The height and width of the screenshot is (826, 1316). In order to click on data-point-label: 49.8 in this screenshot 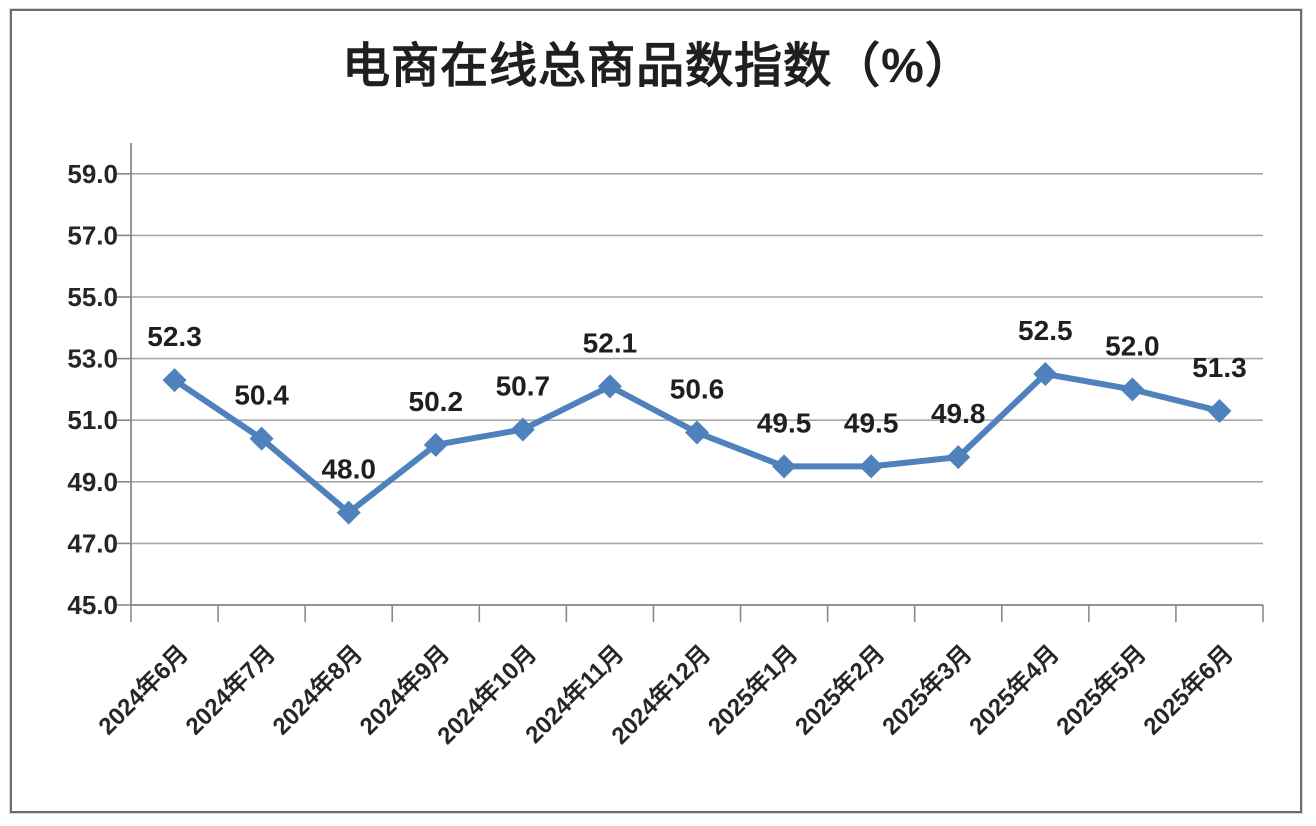, I will do `click(958, 413)`.